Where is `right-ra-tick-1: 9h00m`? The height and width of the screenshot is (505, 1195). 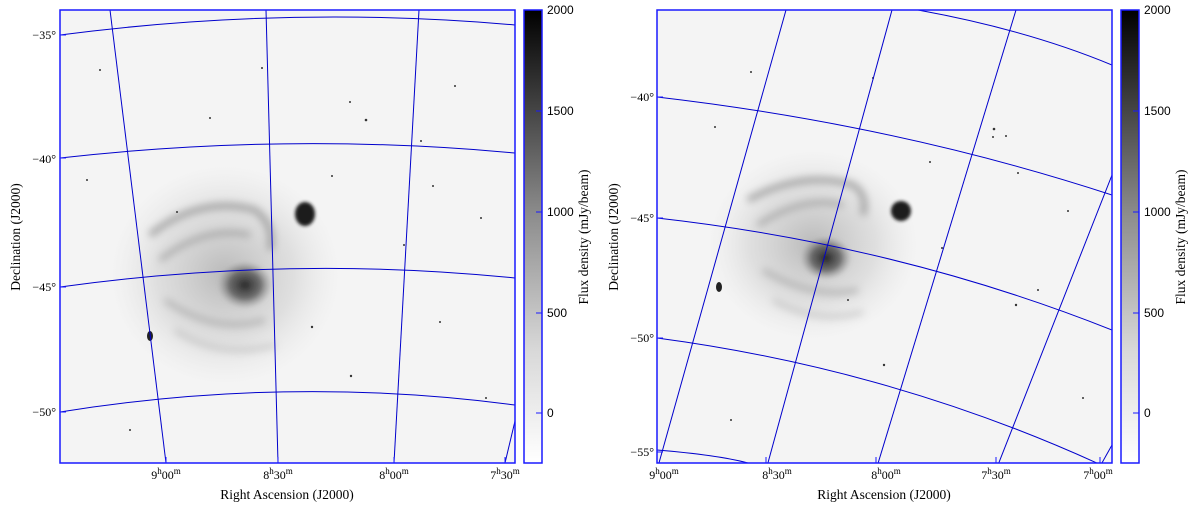 right-ra-tick-1: 9h00m is located at coordinates (664, 474).